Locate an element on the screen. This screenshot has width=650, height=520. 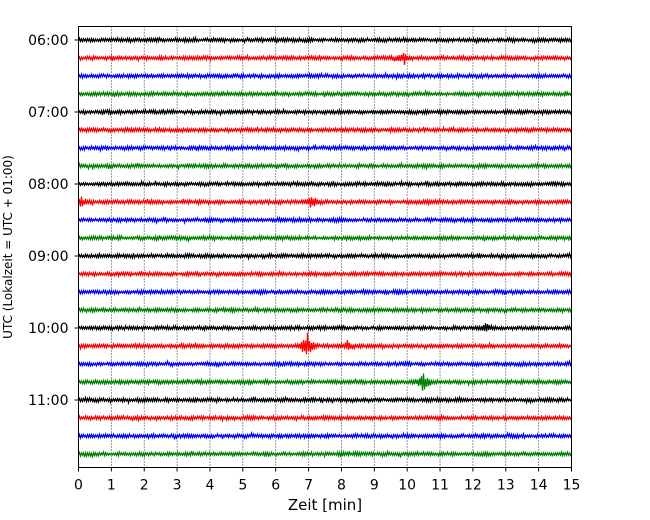
x-tick-label: 10 is located at coordinates (407, 486).